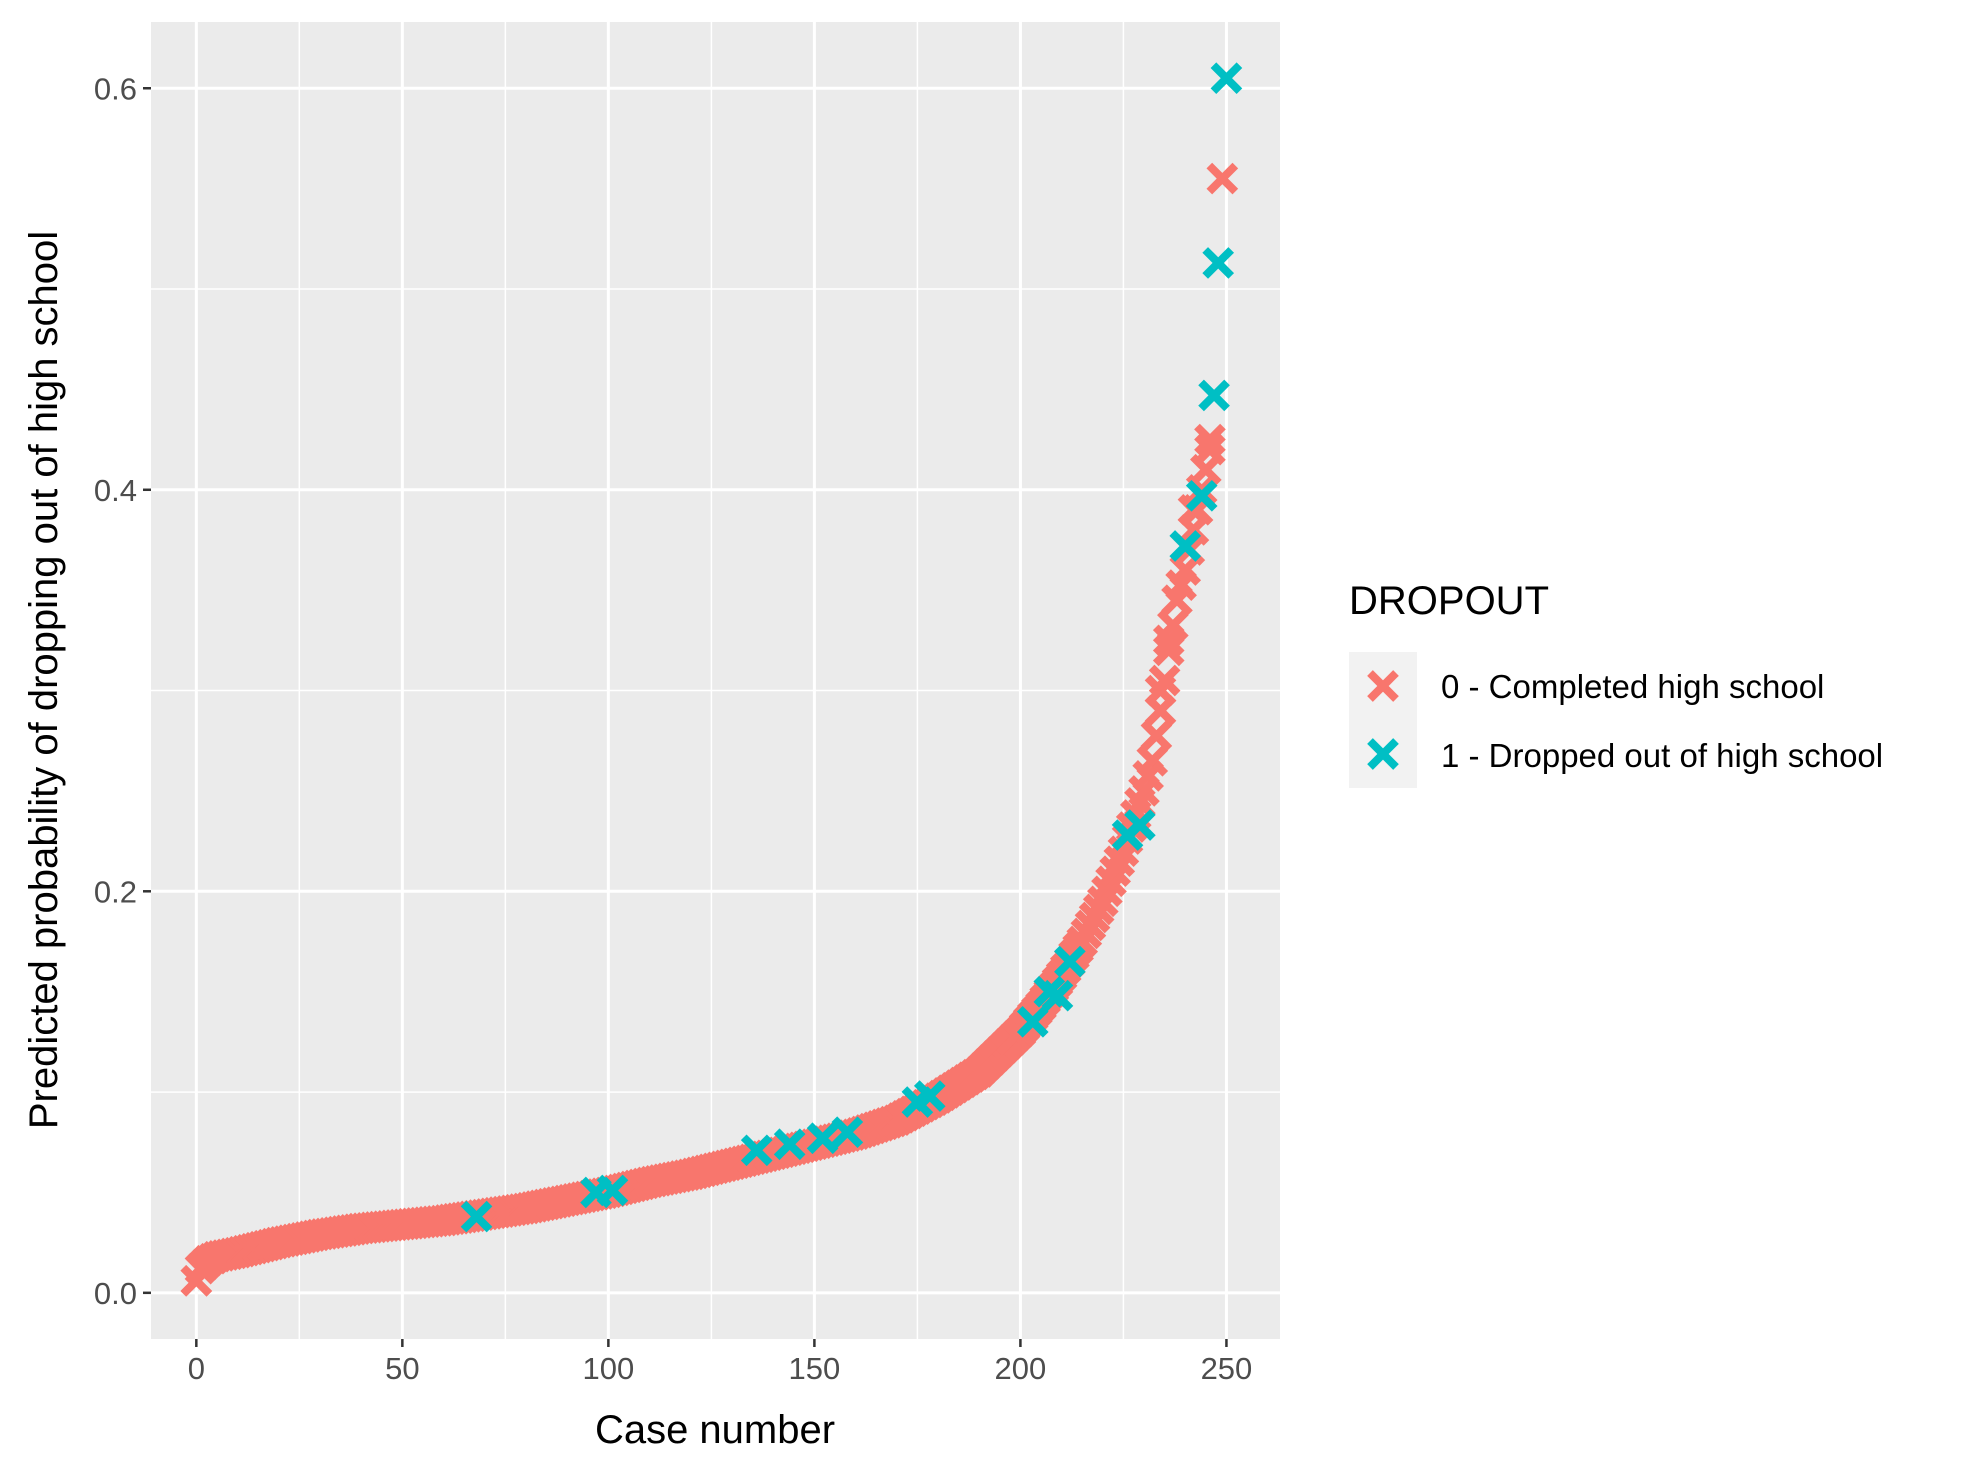  I want to click on x-axis-title: Case number, so click(715, 1430).